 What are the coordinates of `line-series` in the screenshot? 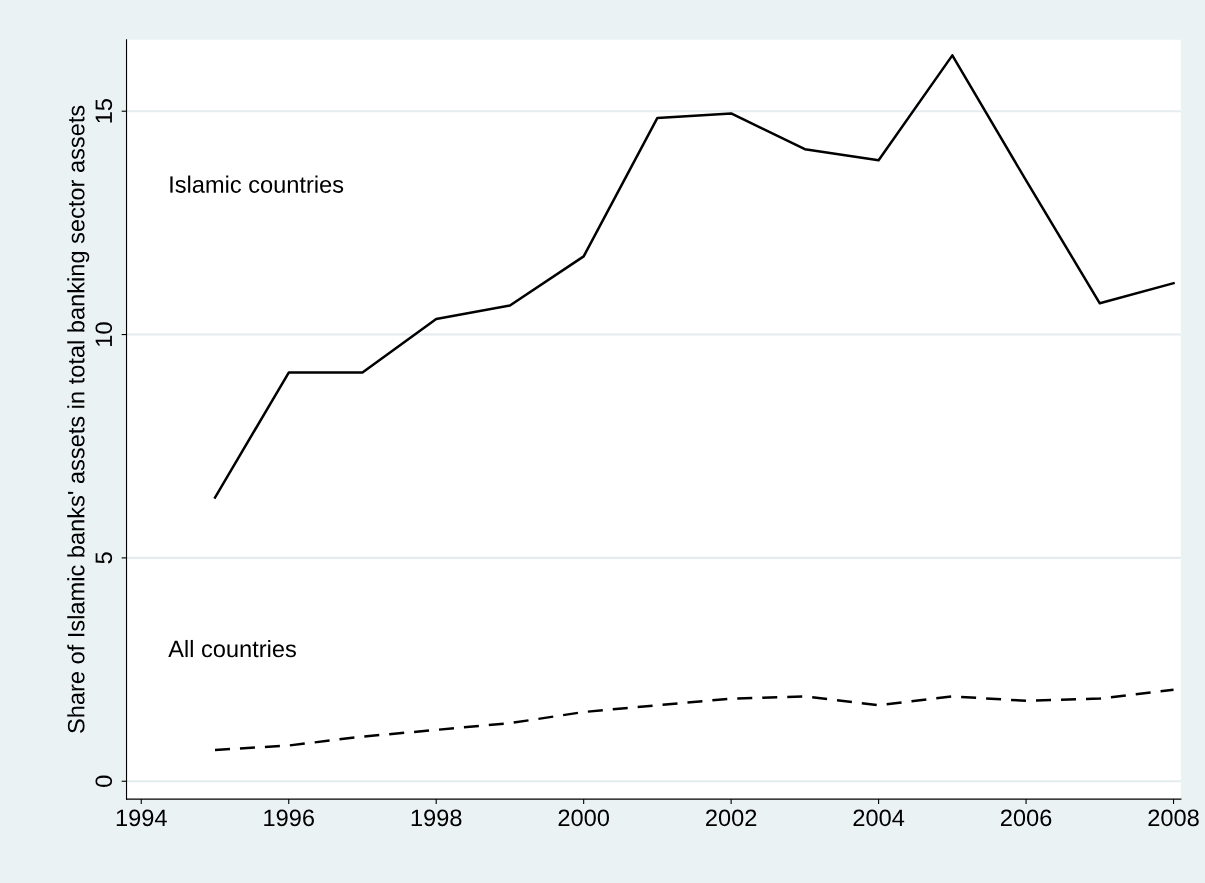 It's located at (694, 720).